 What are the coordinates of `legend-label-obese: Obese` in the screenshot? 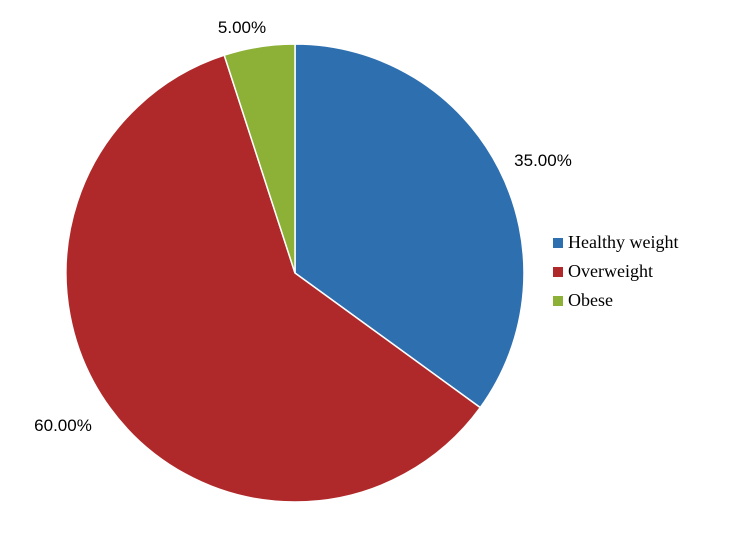 It's located at (590, 300).